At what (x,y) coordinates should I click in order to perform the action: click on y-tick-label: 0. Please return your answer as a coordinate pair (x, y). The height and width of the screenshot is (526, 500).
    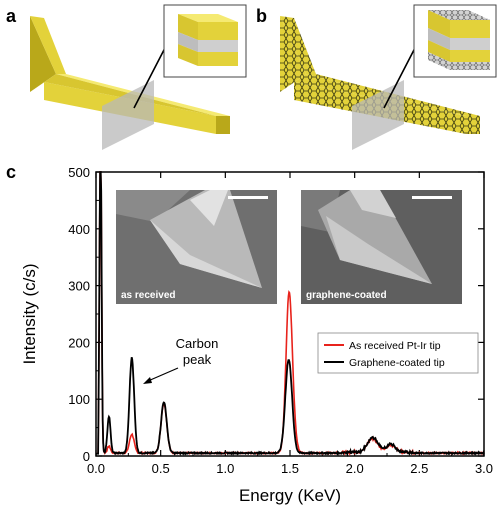
    Looking at the image, I should click on (86, 456).